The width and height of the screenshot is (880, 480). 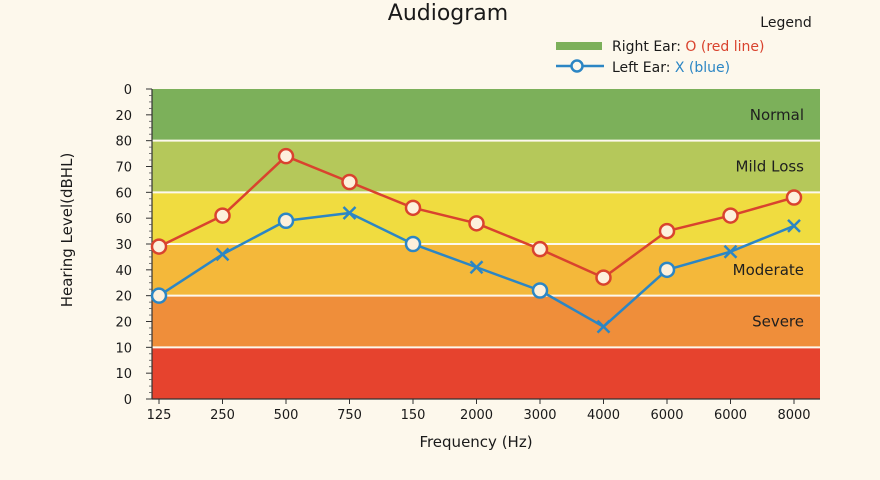 I want to click on x-tick-label: 150, so click(x=413, y=415).